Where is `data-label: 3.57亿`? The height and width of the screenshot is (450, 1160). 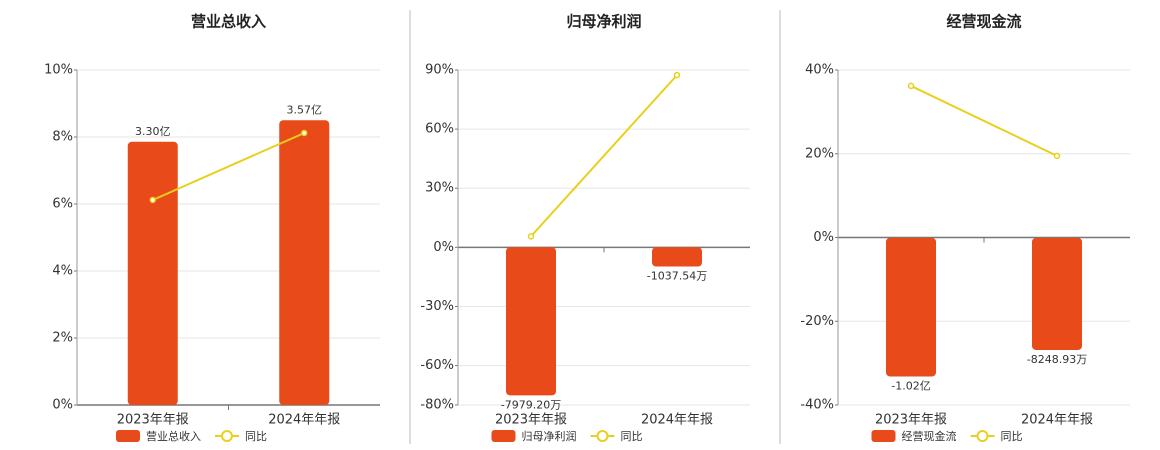 data-label: 3.57亿 is located at coordinates (305, 109).